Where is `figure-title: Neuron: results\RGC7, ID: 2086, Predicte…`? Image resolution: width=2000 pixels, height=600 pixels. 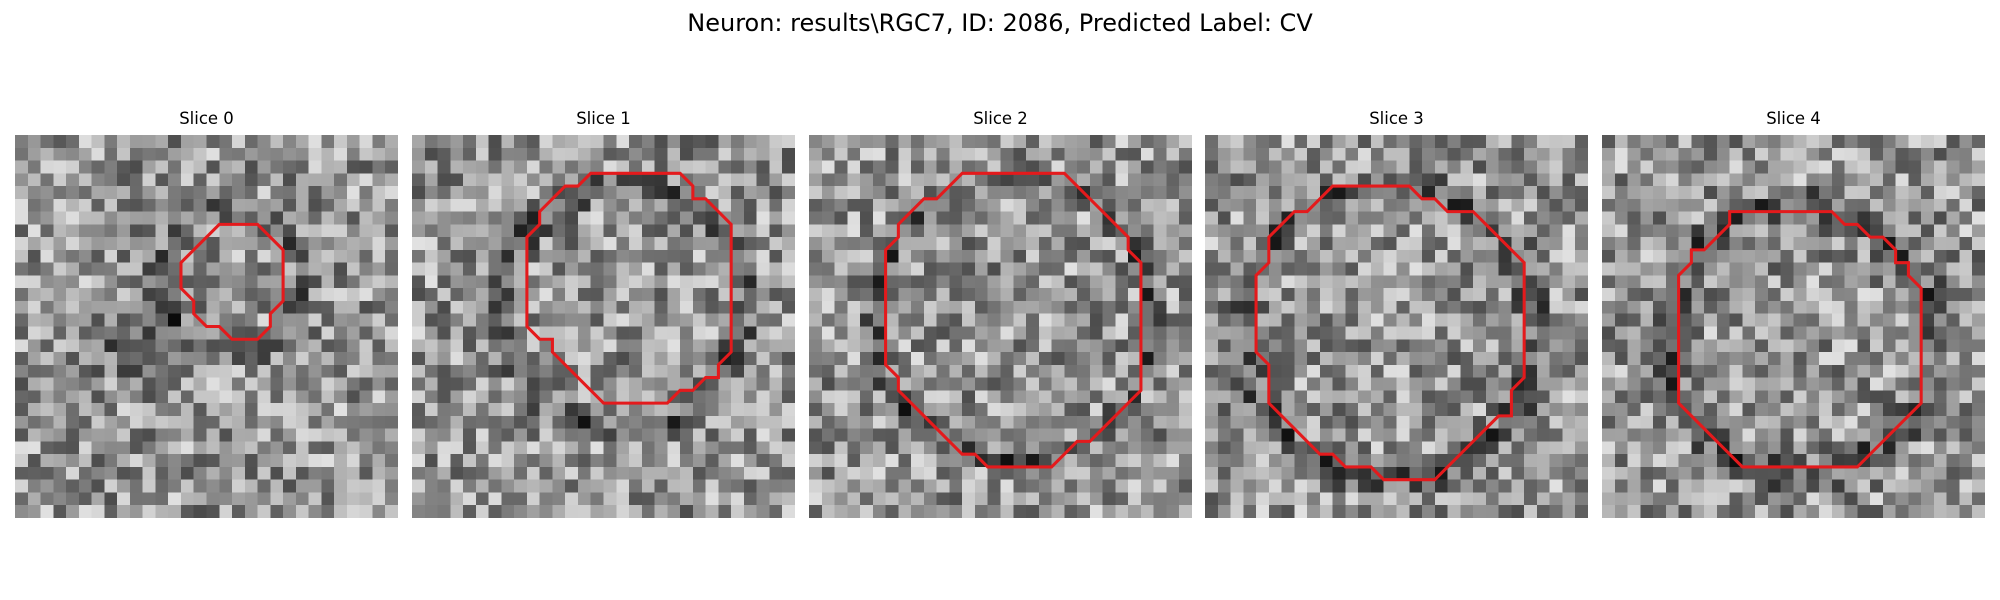 figure-title: Neuron: results\RGC7, ID: 2086, Predicte… is located at coordinates (1000, 23).